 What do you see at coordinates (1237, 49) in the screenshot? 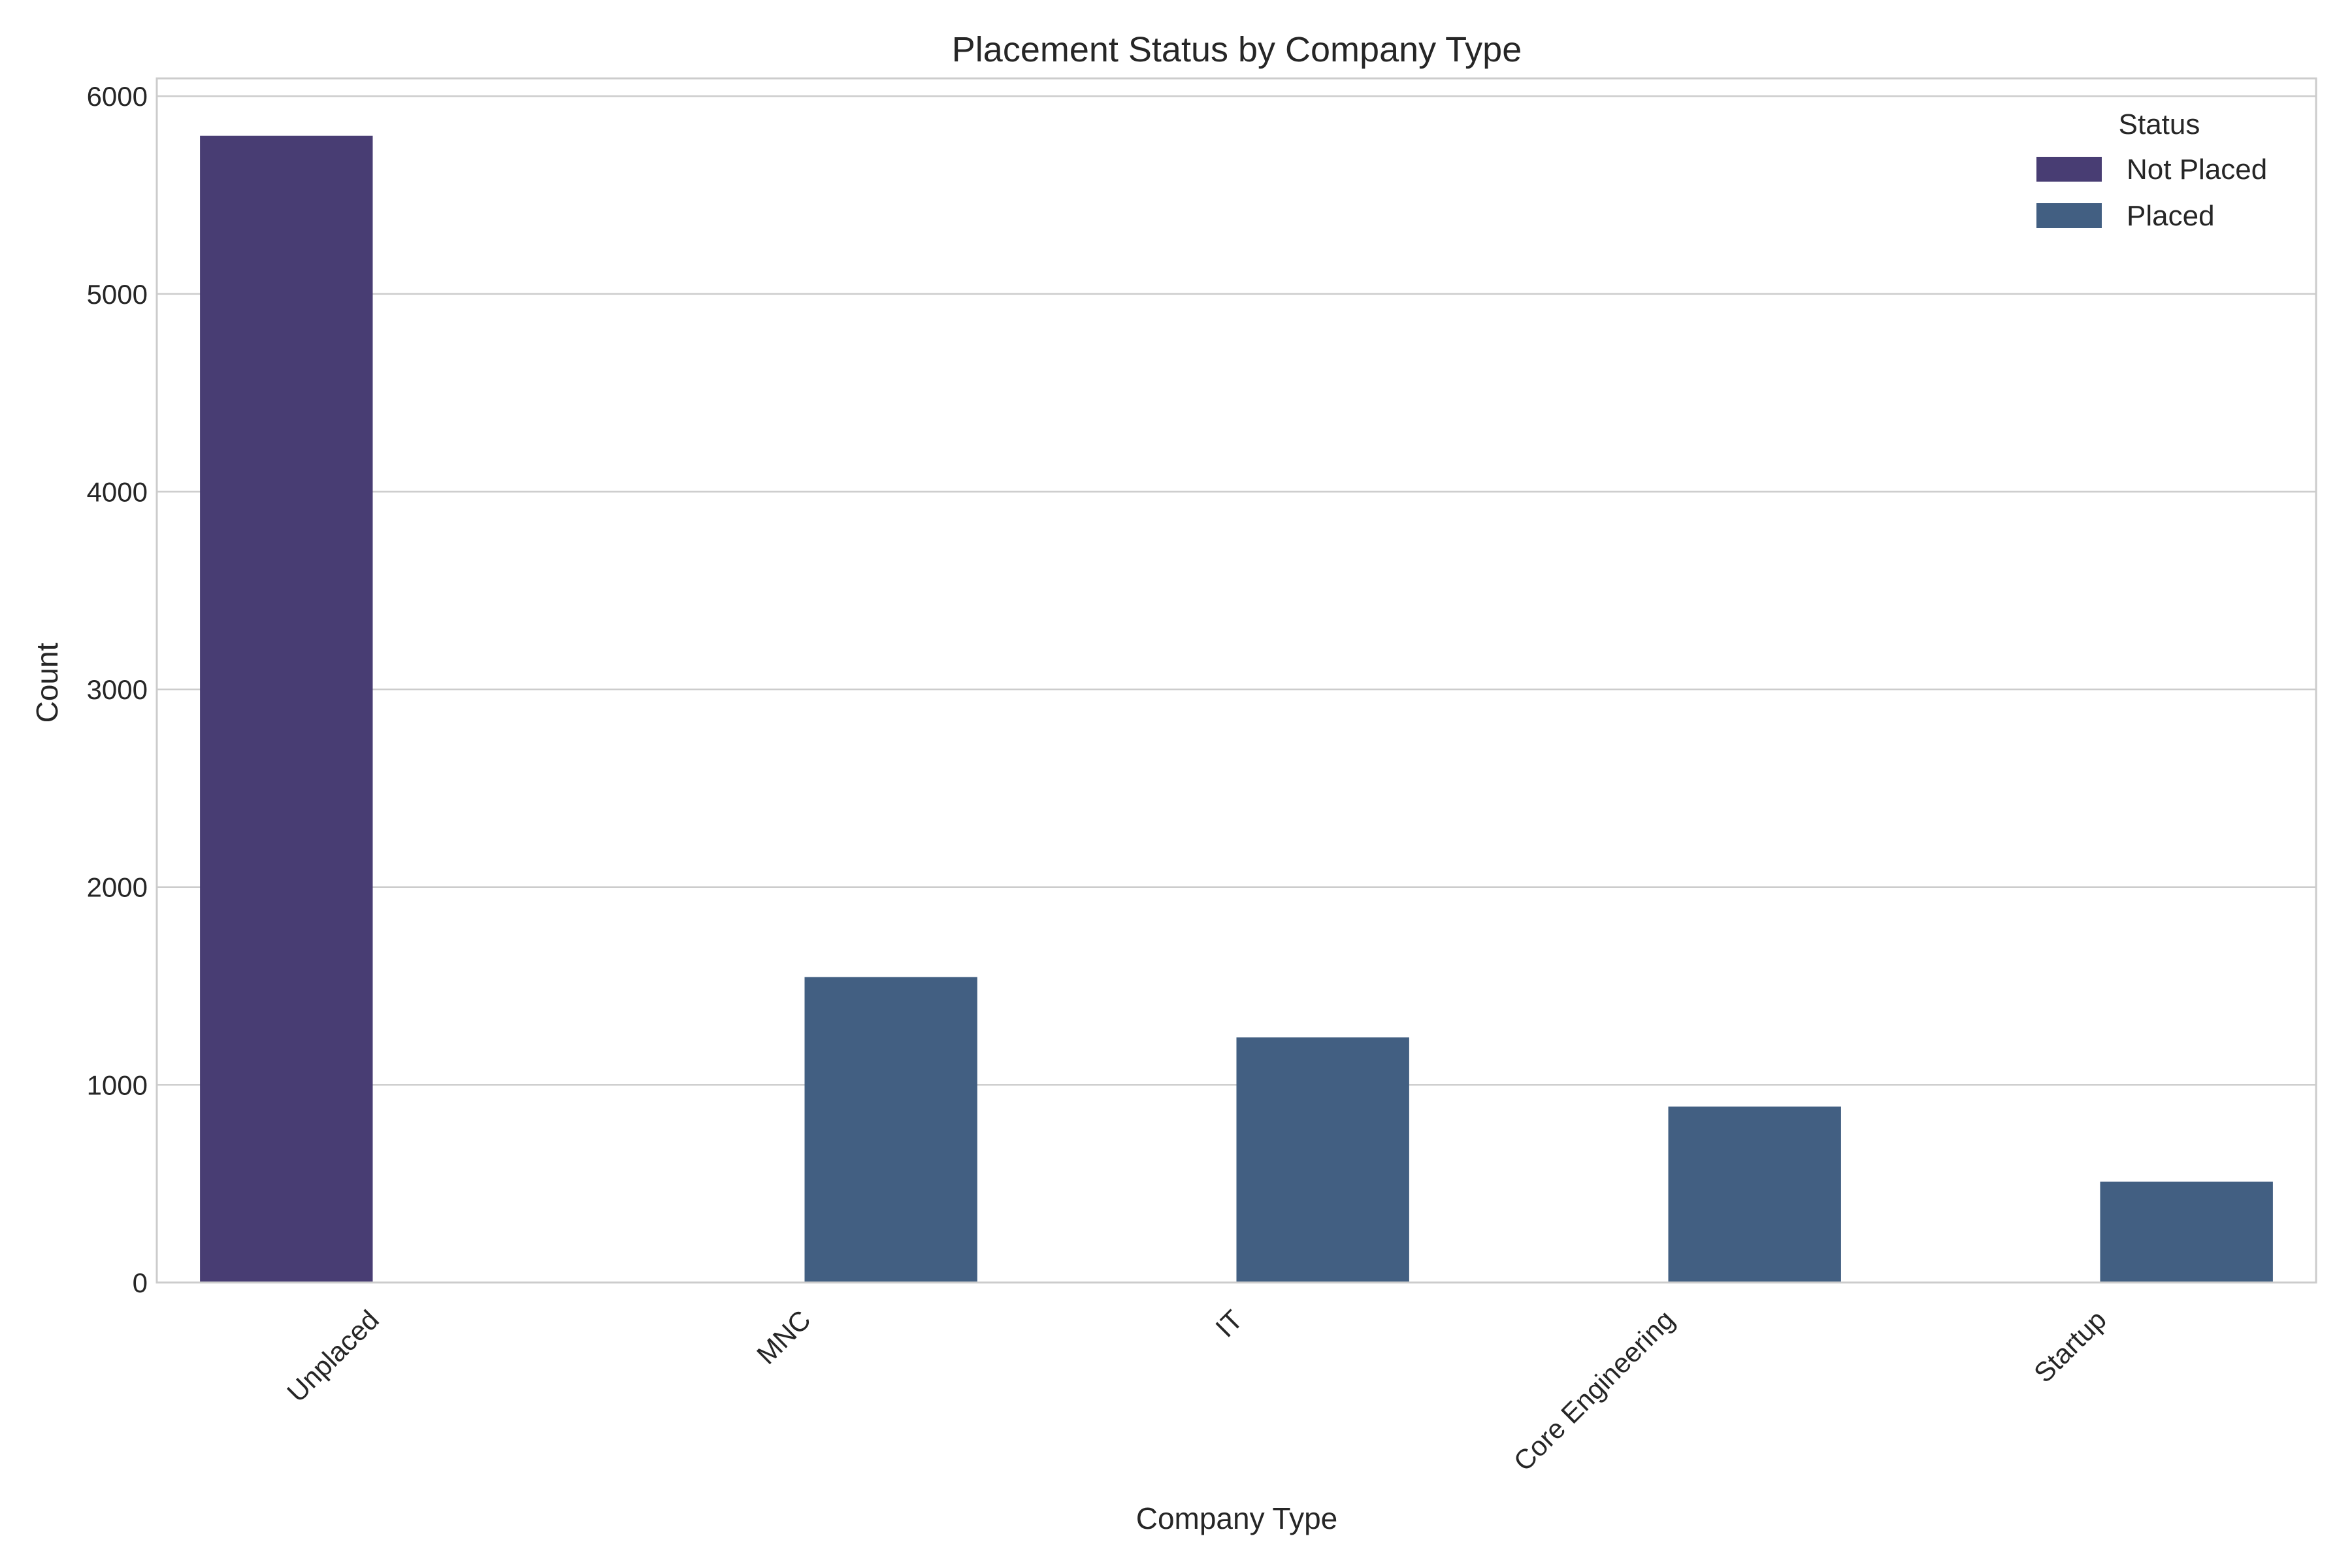
I see `chart-title: Placement Status by Company Type` at bounding box center [1237, 49].